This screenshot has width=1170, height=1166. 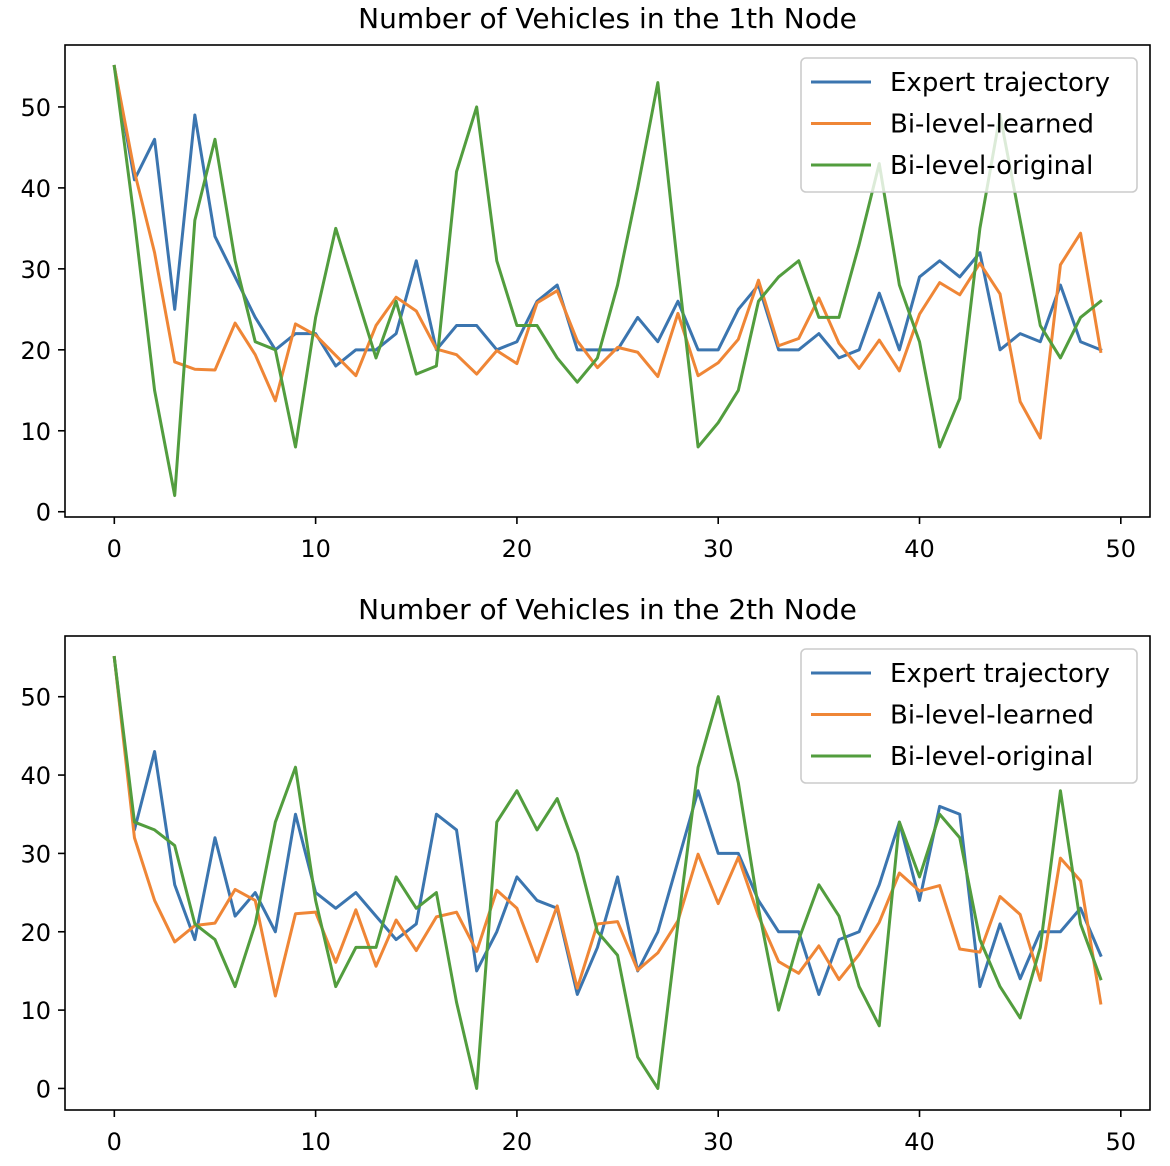 What do you see at coordinates (607, 18) in the screenshot?
I see `chart-title: Number of Vehicles in the 1th Node` at bounding box center [607, 18].